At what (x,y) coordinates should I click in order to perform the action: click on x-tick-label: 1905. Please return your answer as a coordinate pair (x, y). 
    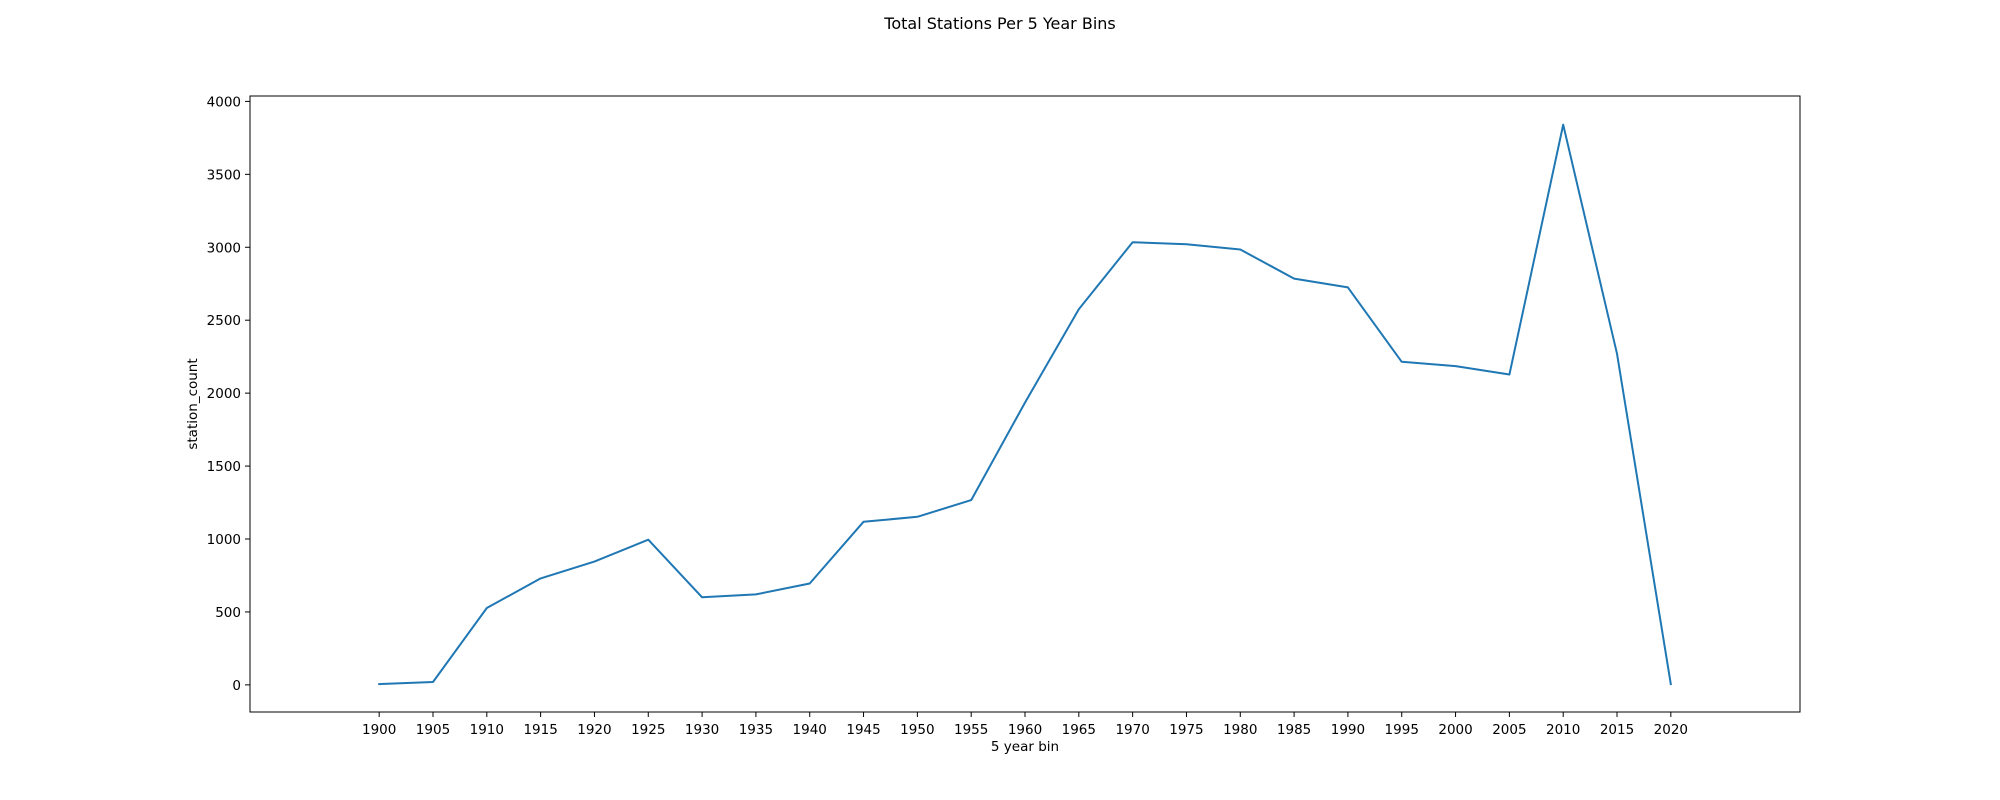
    Looking at the image, I should click on (433, 730).